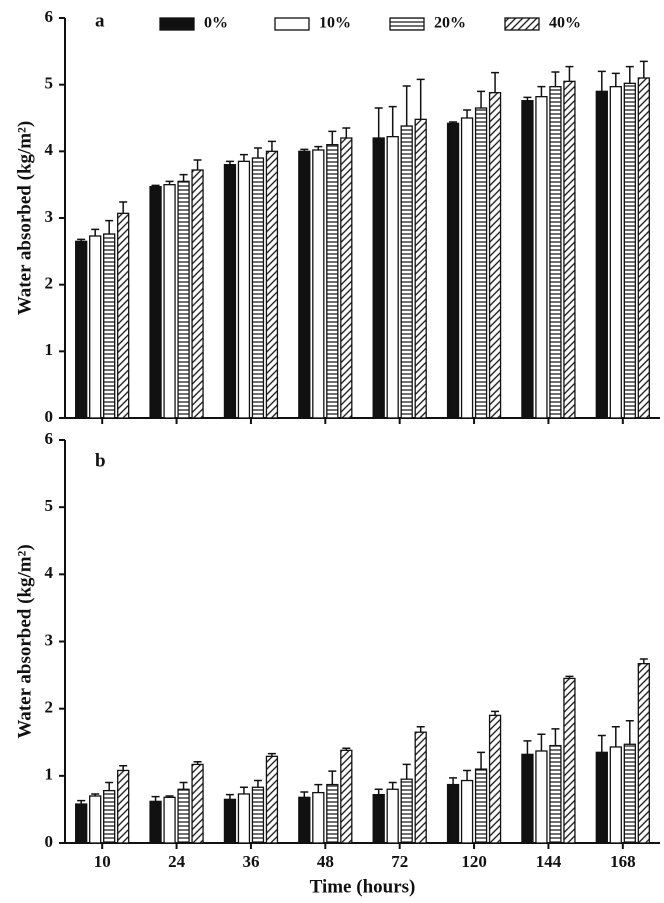 Image resolution: width=664 pixels, height=903 pixels. I want to click on y-tick-label: 1, so click(49, 349).